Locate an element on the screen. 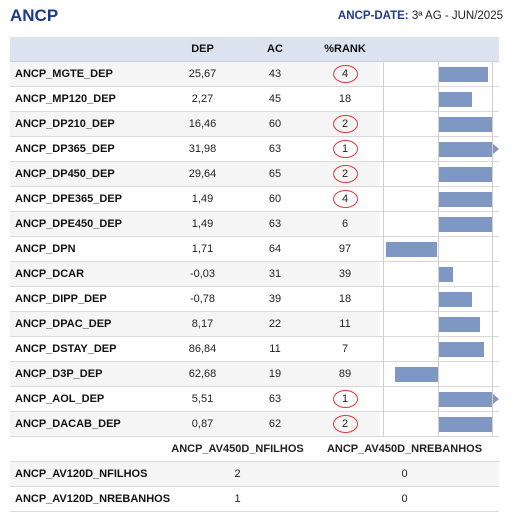  table-row: ANCP_DP365_DEP 31,98 63 1 is located at coordinates (254, 149).